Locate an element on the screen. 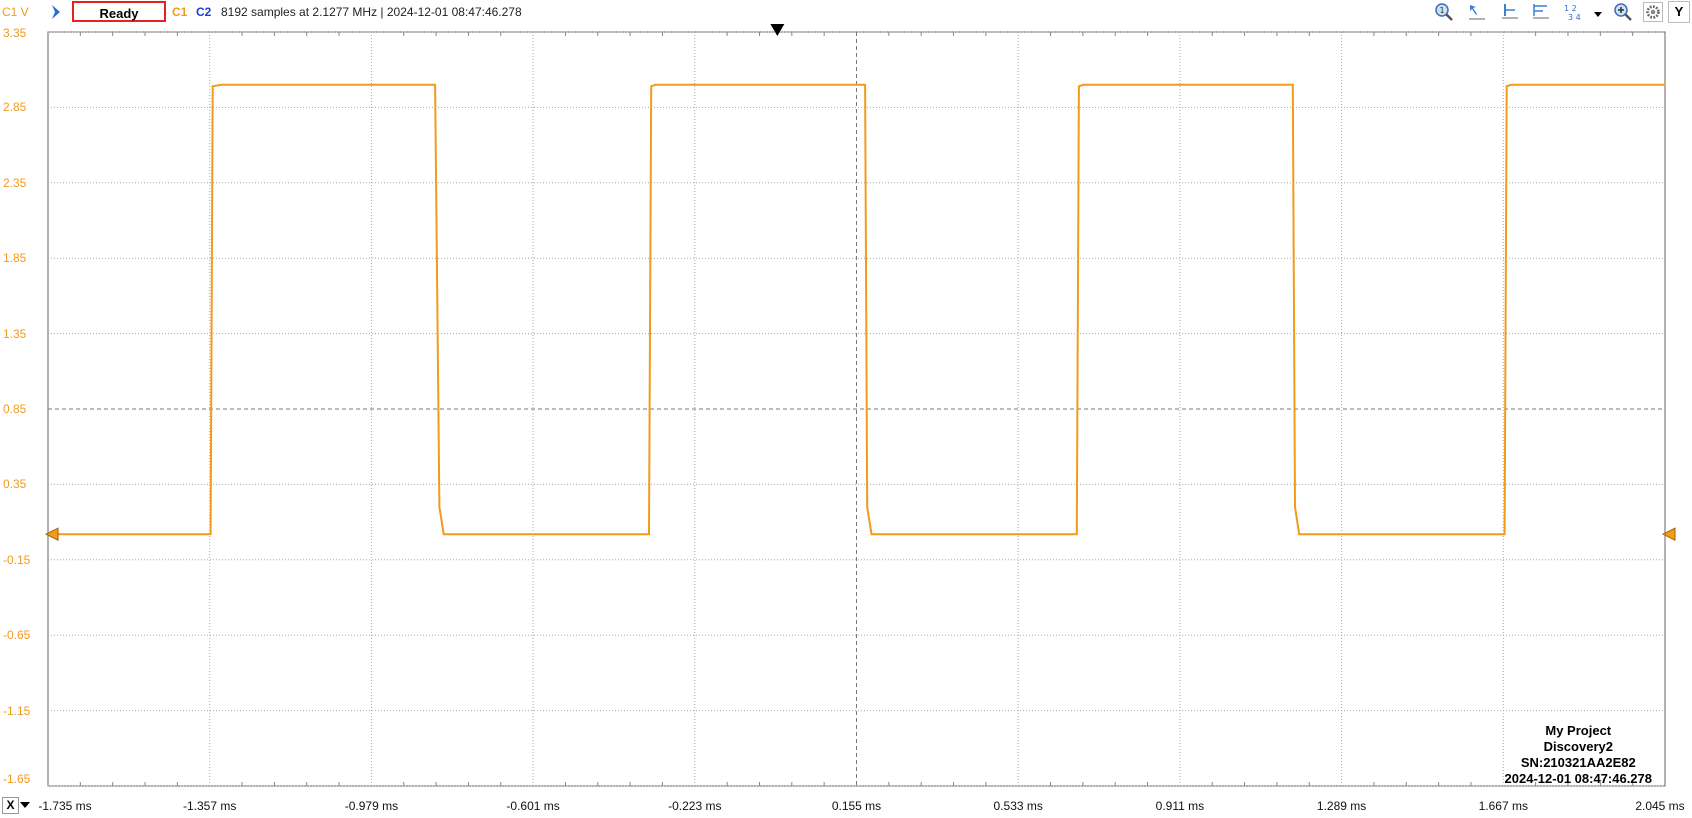 The height and width of the screenshot is (818, 1692). x-tick-label: 1.289 ms is located at coordinates (1341, 806).